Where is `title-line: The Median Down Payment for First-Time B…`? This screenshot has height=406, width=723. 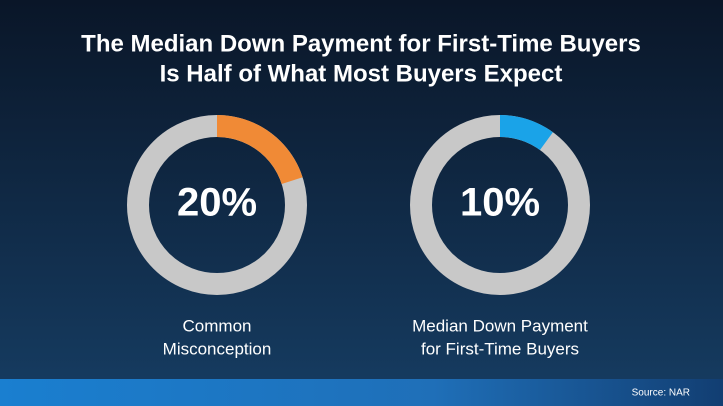
title-line: The Median Down Payment for First-Time B… is located at coordinates (361, 43).